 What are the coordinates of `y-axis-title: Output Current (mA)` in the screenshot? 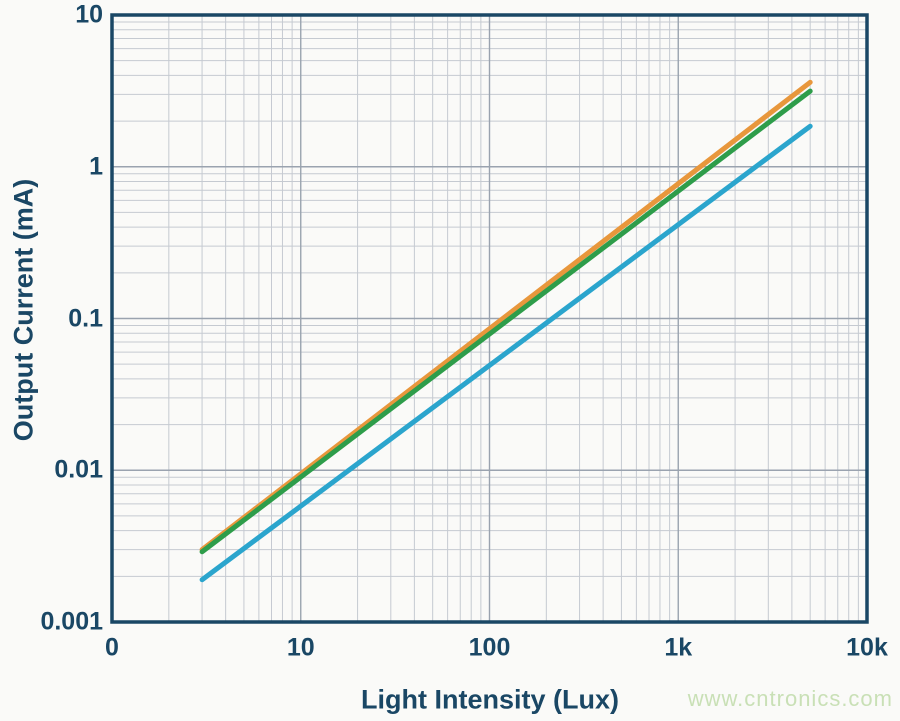 It's located at (23, 310).